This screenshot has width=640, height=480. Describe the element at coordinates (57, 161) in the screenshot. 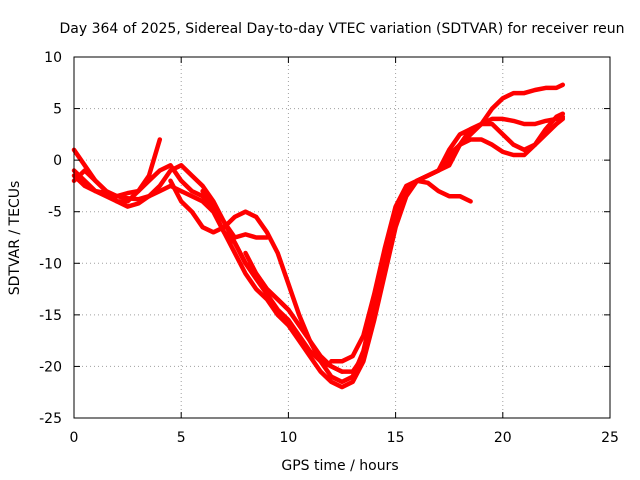

I see `y-tick-label: 0` at that location.